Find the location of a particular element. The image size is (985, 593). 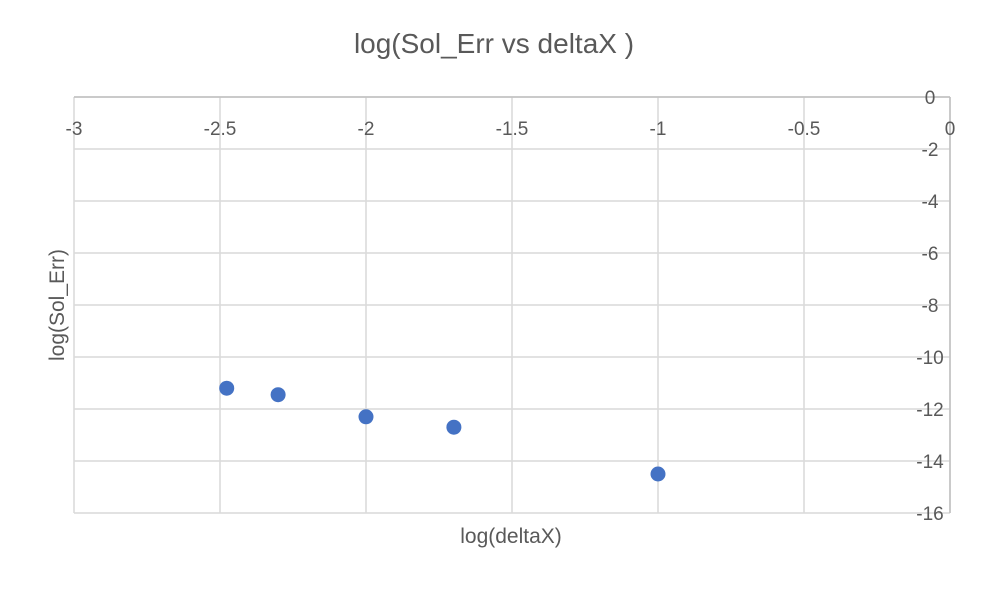

x-axis-title: log(deltaX) is located at coordinates (511, 536).